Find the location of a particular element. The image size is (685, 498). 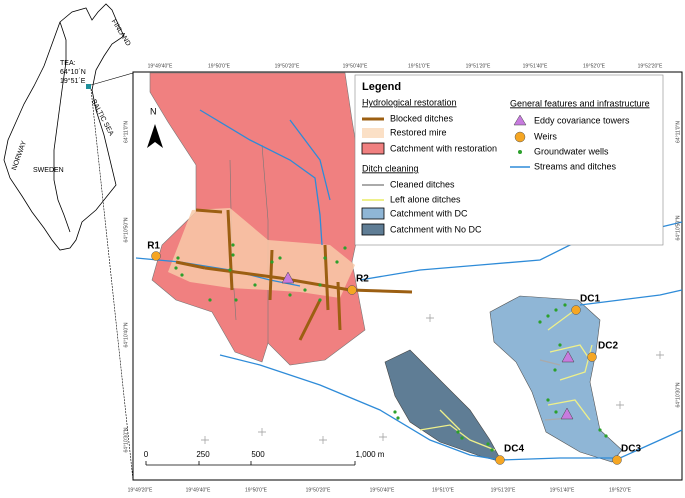

legend-item: Catchment with No DC is located at coordinates (436, 229).